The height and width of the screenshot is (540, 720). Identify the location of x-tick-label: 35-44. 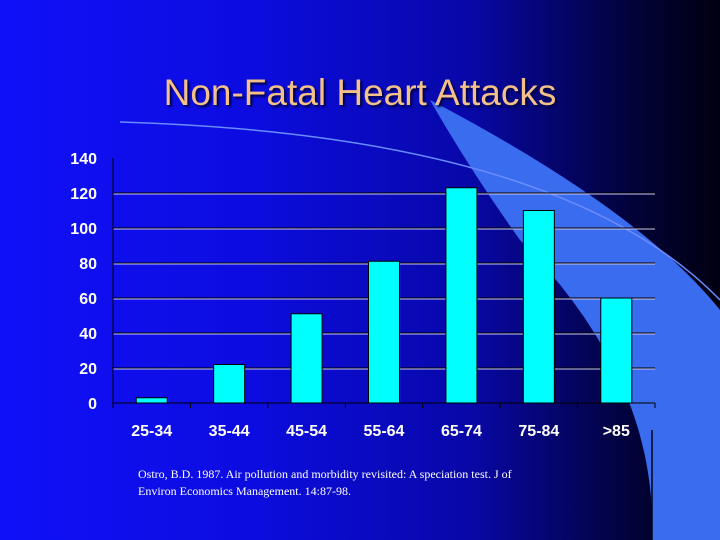
(229, 431).